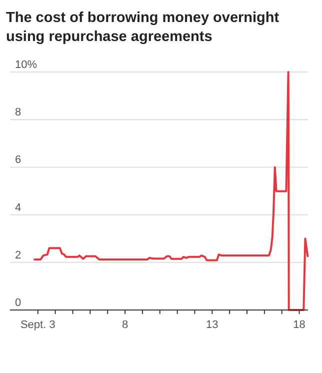  Describe the element at coordinates (212, 325) in the screenshot. I see `x-tick-label: 13` at that location.